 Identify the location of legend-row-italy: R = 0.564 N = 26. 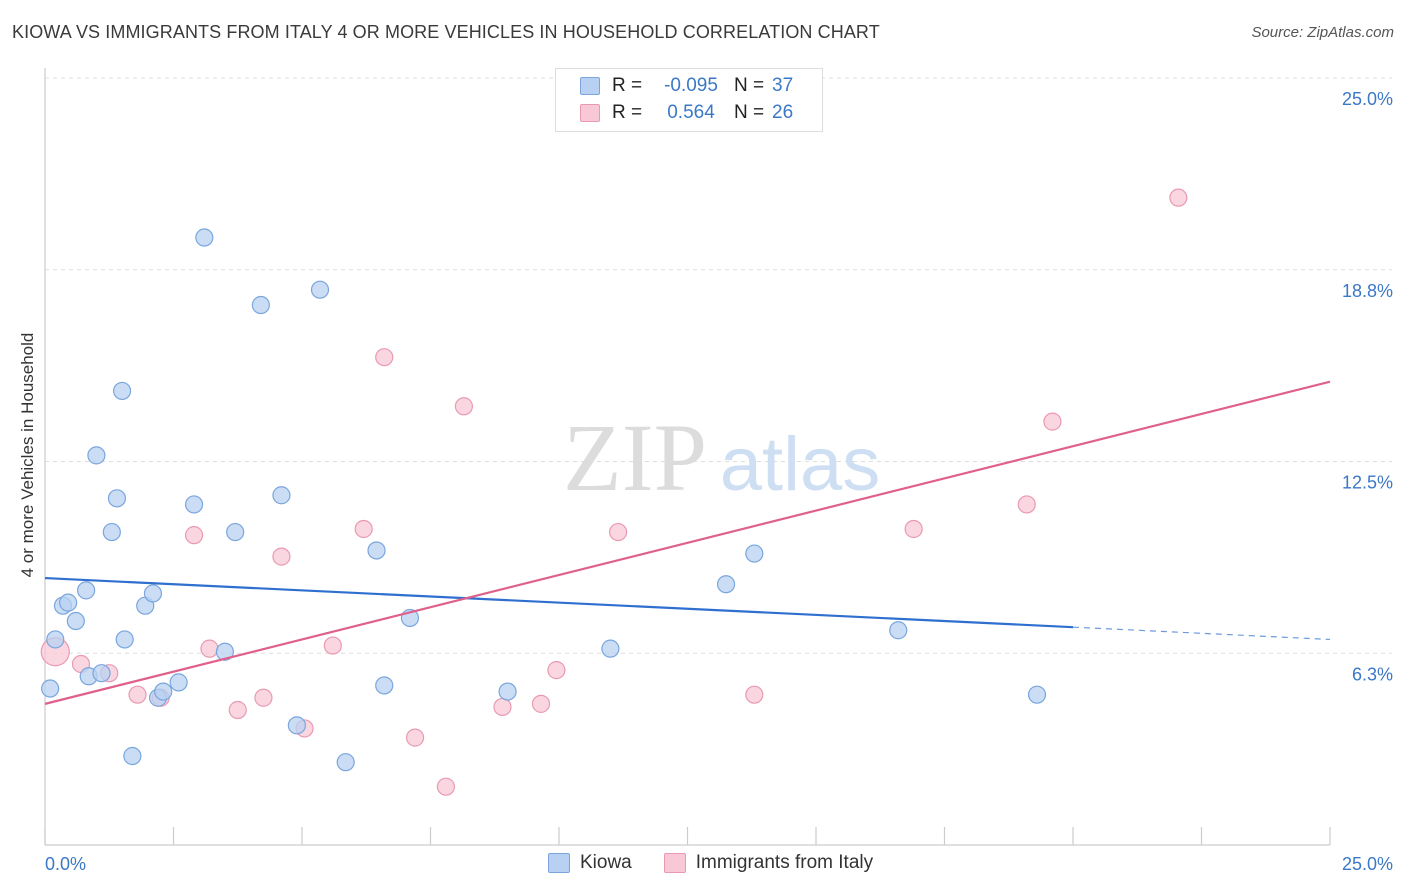
(686, 113).